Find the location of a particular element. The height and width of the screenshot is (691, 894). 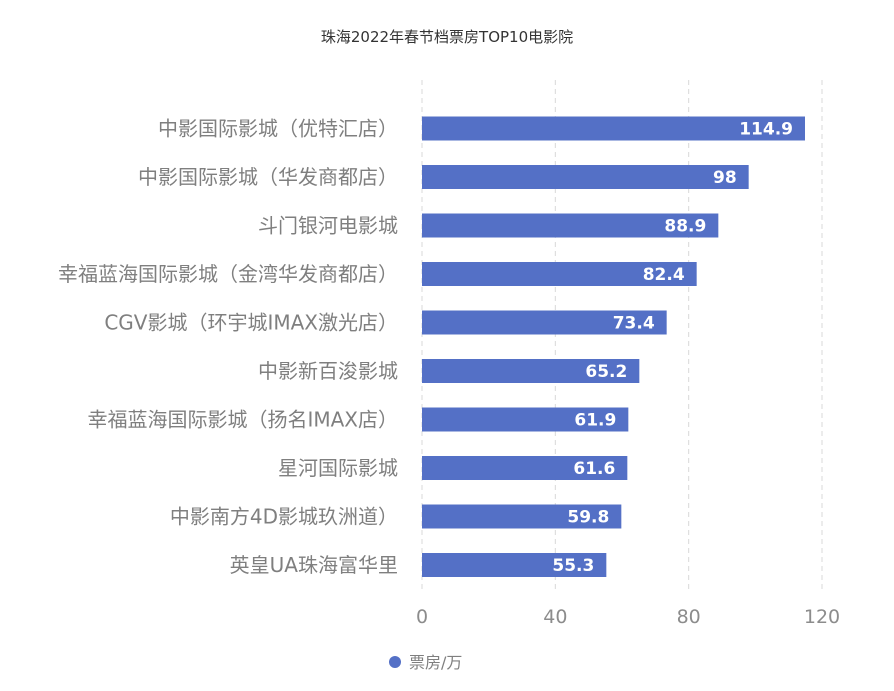

bar-value-label: 59.8 is located at coordinates (588, 518).